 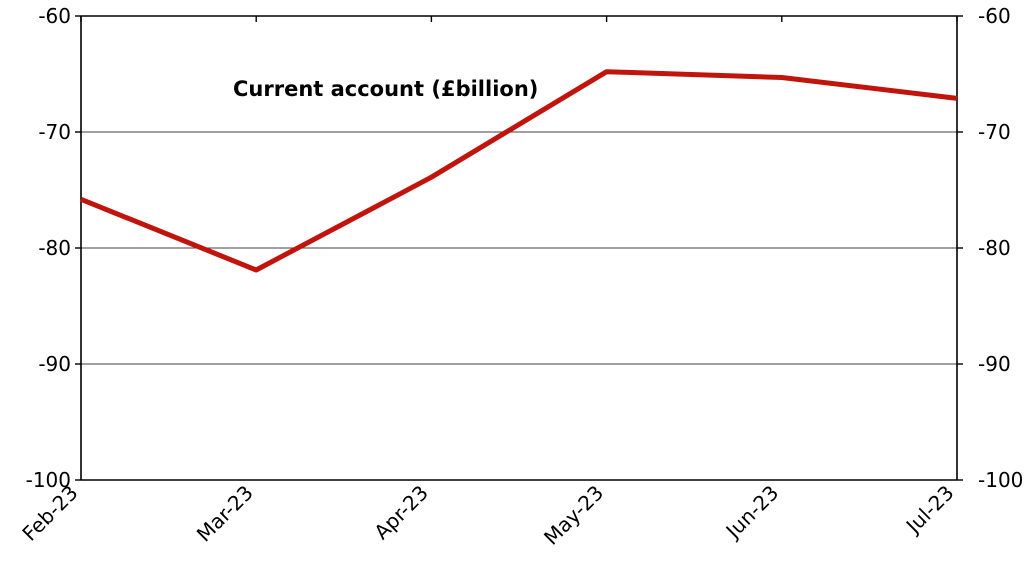 What do you see at coordinates (54, 364) in the screenshot?
I see `y-tick-label-left: -90` at bounding box center [54, 364].